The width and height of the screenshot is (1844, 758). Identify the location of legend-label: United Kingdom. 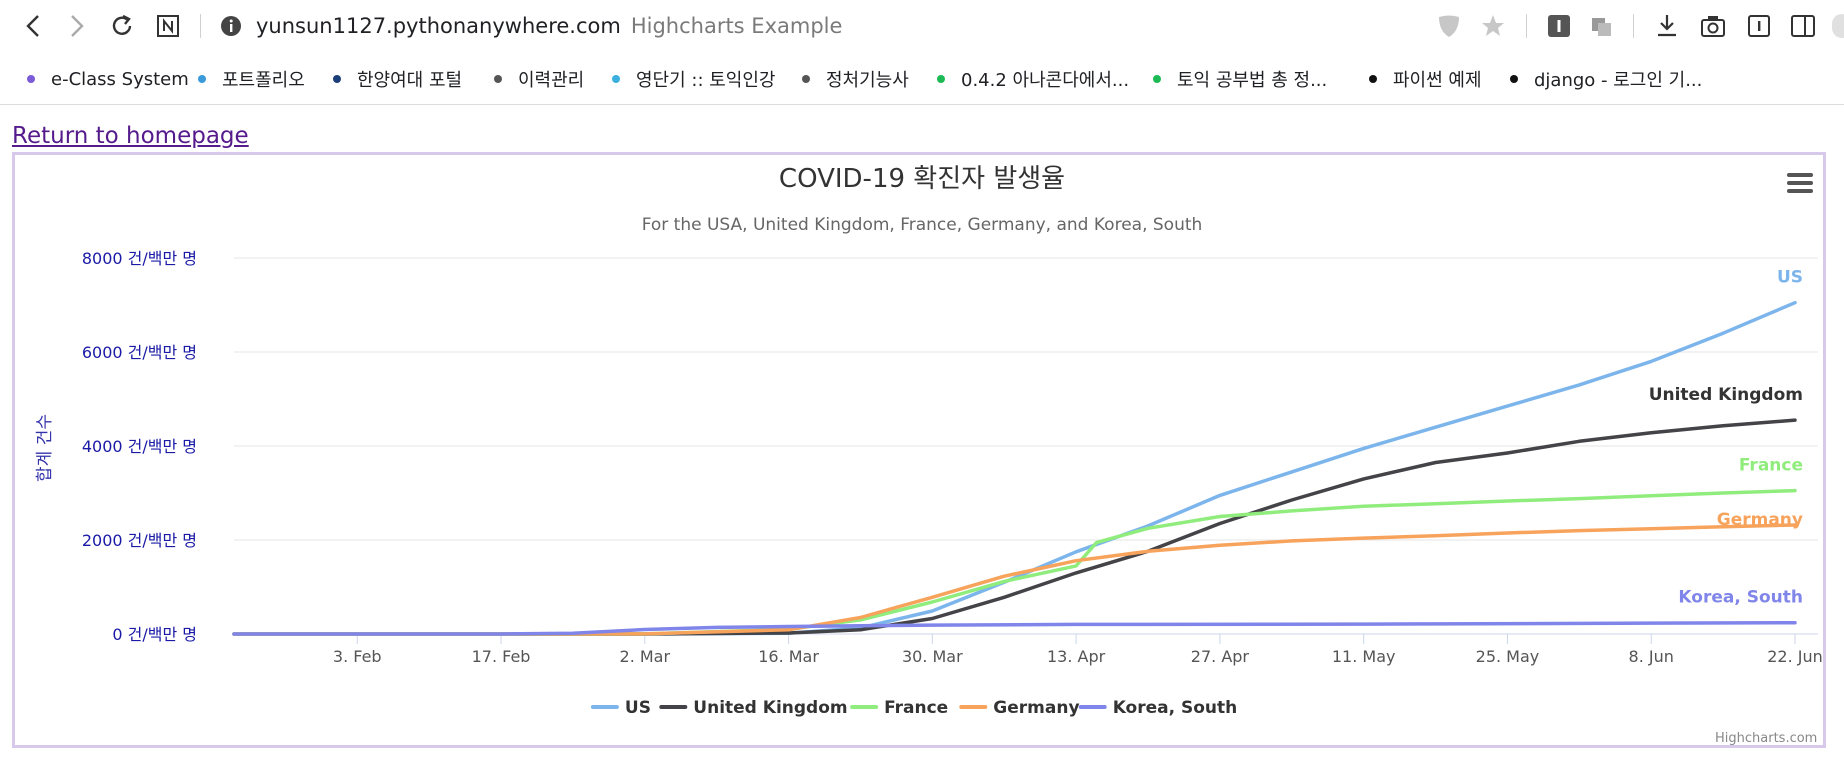
(770, 708).